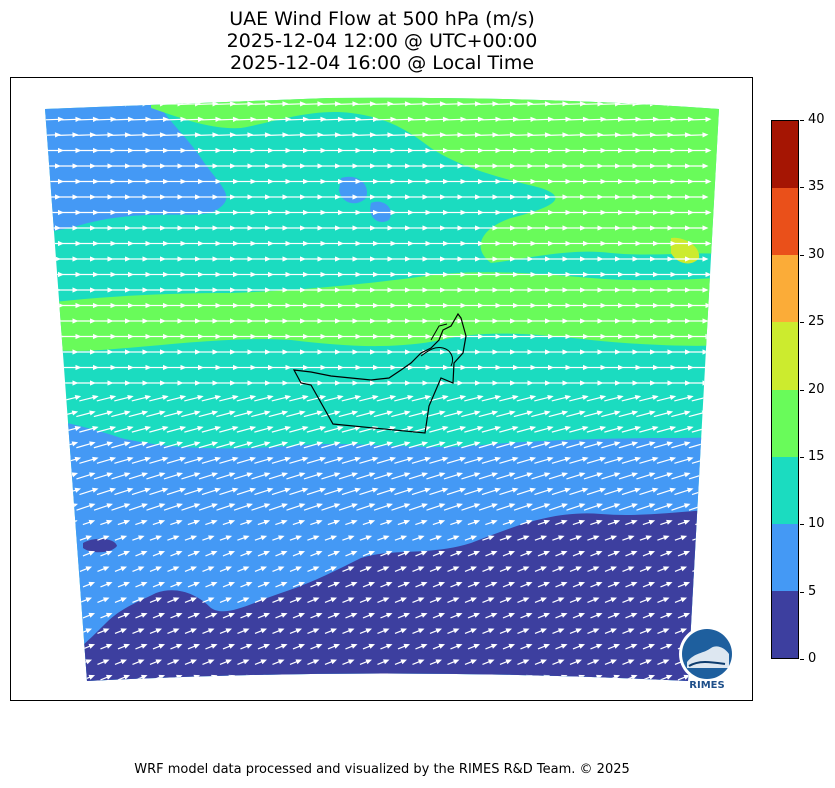  What do you see at coordinates (100, 545) in the screenshot?
I see `band-0-5-patch` at bounding box center [100, 545].